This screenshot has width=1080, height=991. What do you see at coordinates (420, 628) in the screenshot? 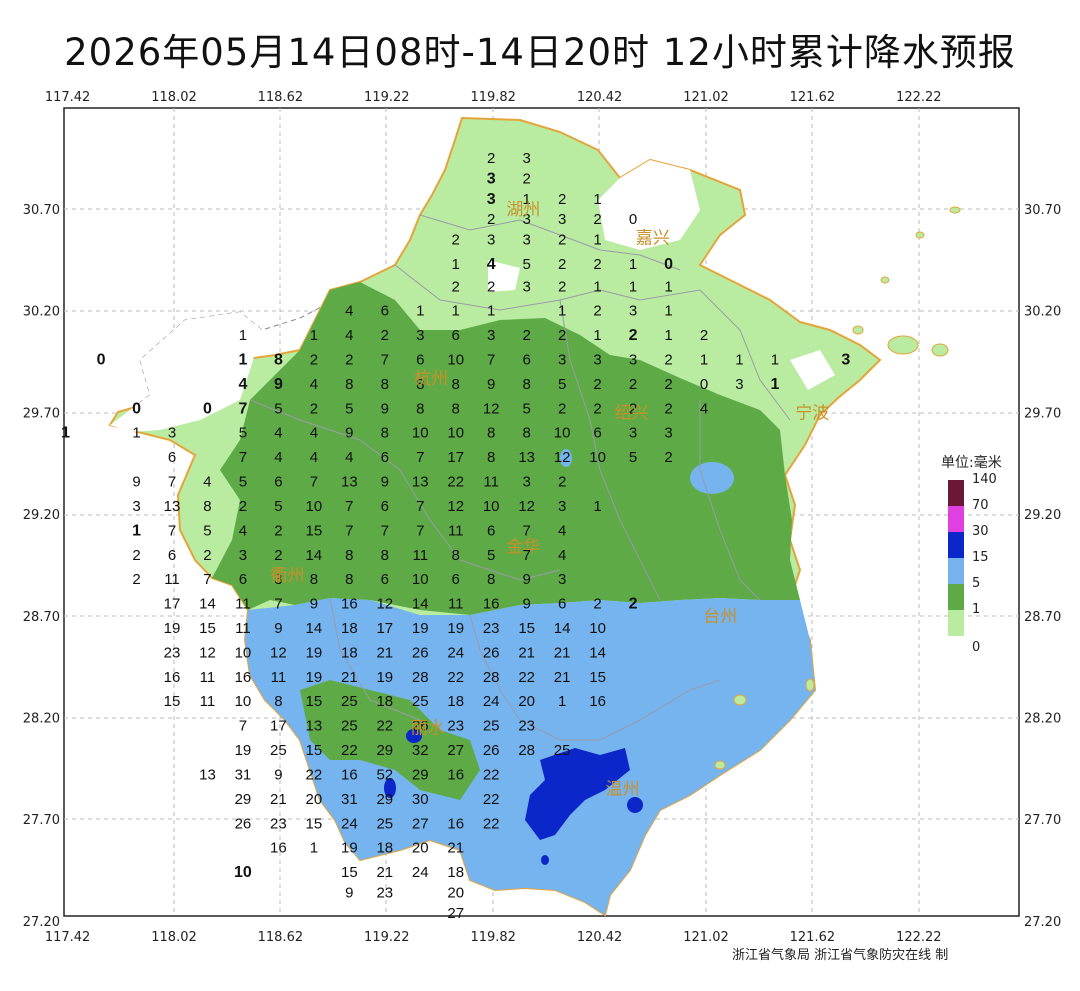
I see `precip-value: 19` at bounding box center [420, 628].